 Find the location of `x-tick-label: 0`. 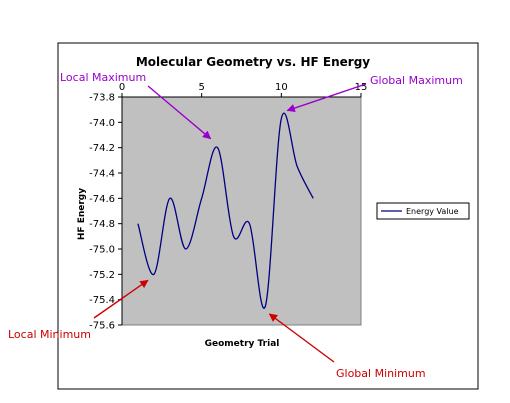

x-tick-label: 0 is located at coordinates (122, 87).